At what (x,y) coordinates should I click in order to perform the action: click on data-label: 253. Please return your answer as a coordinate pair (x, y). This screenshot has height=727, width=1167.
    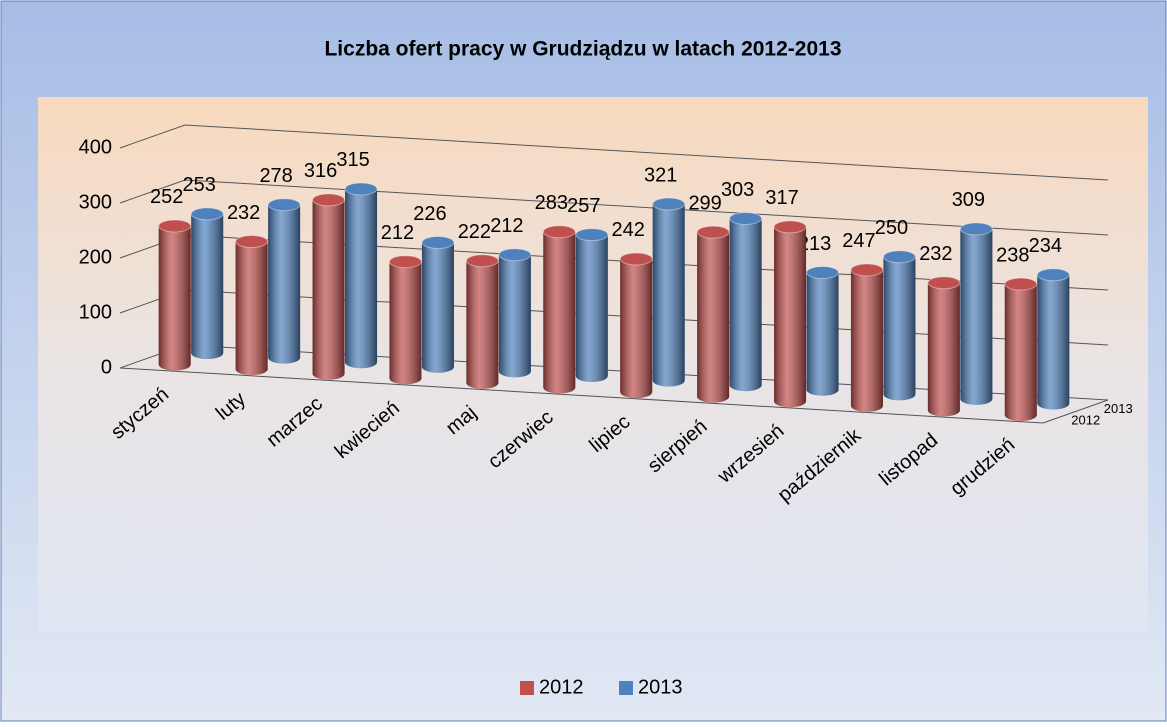
    Looking at the image, I should click on (199, 185).